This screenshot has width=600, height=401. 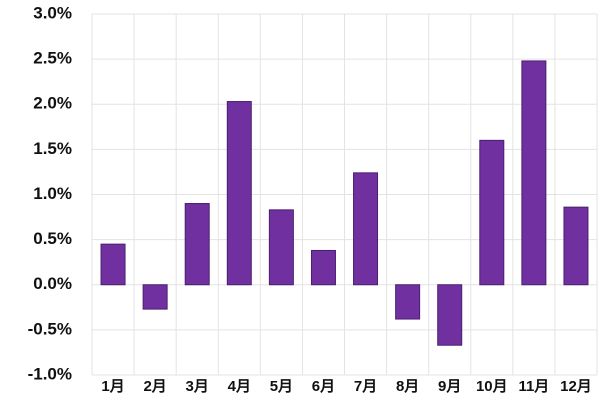 I want to click on x-tick-label: 6月, so click(x=323, y=386).